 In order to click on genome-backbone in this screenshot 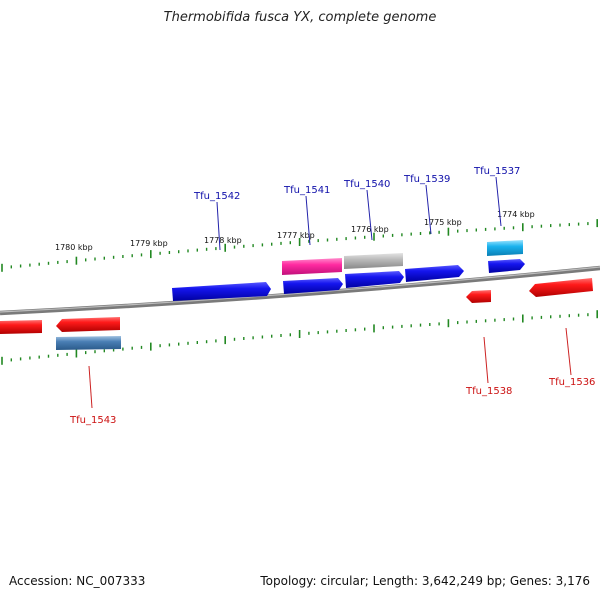, I will do `click(300, 290)`.